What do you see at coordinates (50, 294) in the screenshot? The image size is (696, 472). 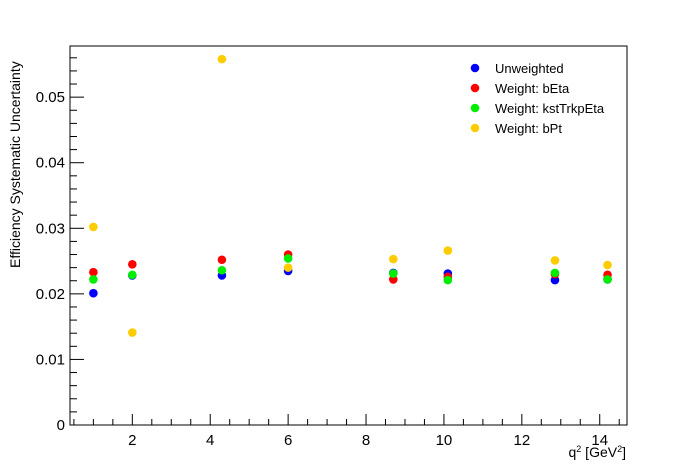 I see `y-tick-label: 0.02` at bounding box center [50, 294].